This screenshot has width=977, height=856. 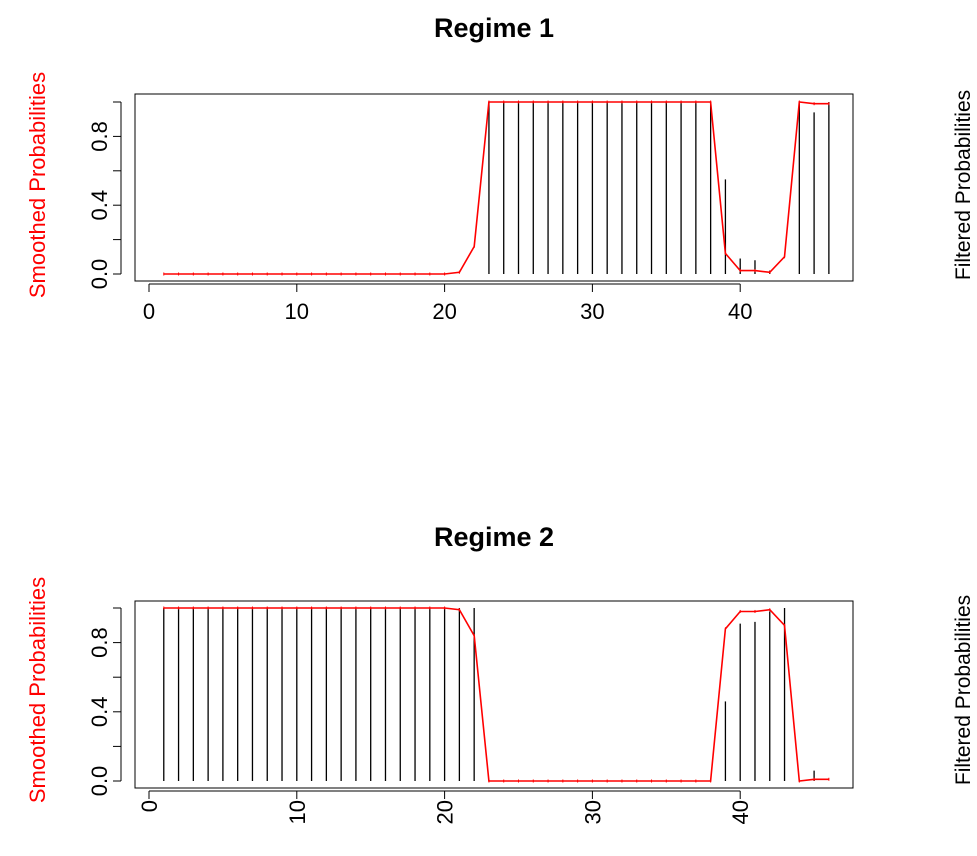 What do you see at coordinates (494, 537) in the screenshot?
I see `chart-title: Regime 2` at bounding box center [494, 537].